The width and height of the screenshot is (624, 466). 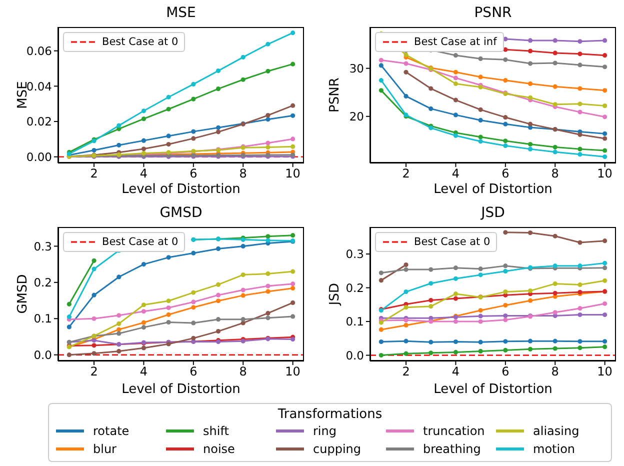 I want to click on y-tick-label: 0.02, so click(x=39, y=121).